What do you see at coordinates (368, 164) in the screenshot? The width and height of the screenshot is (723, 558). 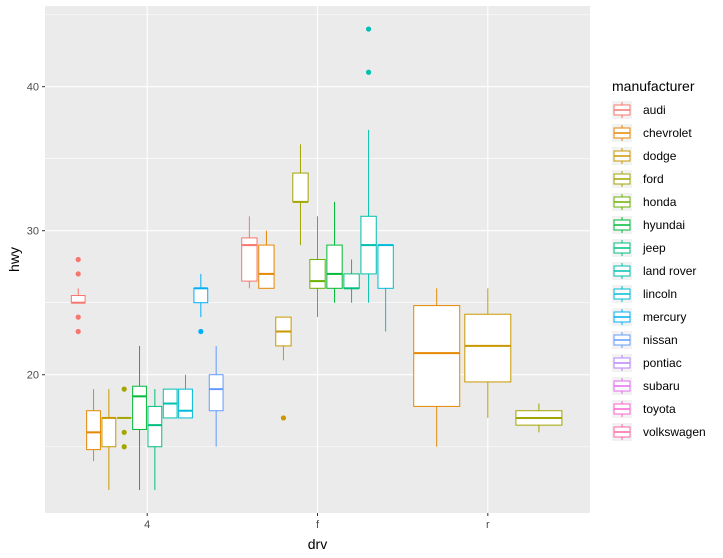 I see `box-f-land-rover` at bounding box center [368, 164].